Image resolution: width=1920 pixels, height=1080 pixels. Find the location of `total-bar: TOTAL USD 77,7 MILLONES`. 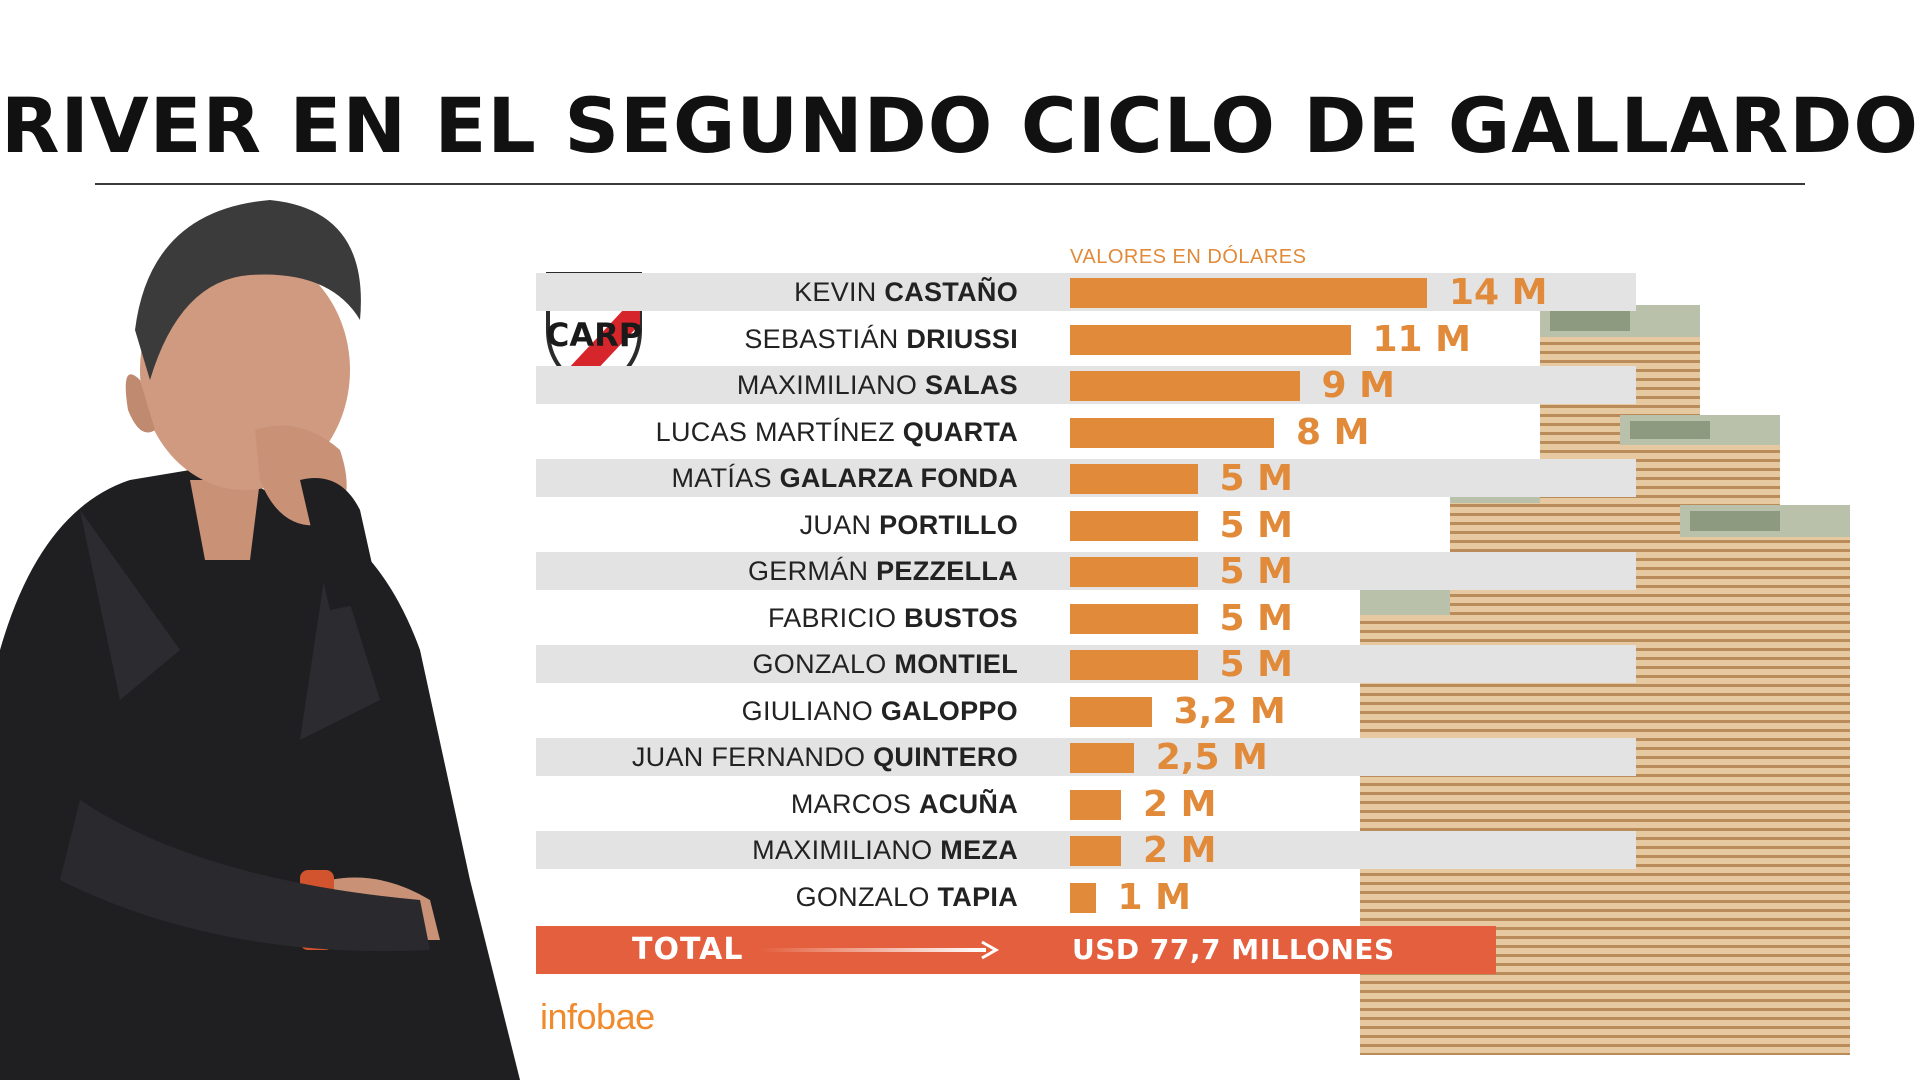

total-bar: TOTAL USD 77,7 MILLONES is located at coordinates (1016, 950).